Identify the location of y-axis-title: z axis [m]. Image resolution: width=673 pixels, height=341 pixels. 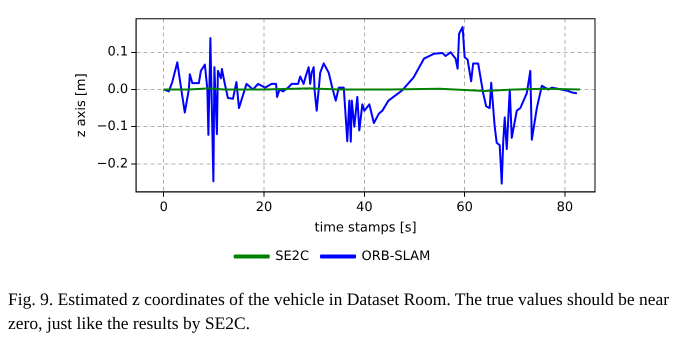
(82, 105).